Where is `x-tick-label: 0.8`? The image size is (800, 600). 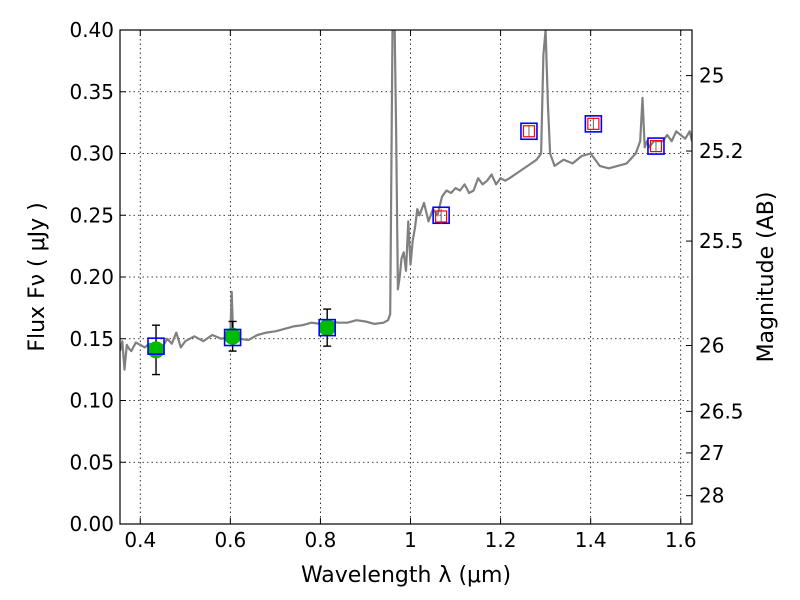
x-tick-label: 0.8 is located at coordinates (321, 540).